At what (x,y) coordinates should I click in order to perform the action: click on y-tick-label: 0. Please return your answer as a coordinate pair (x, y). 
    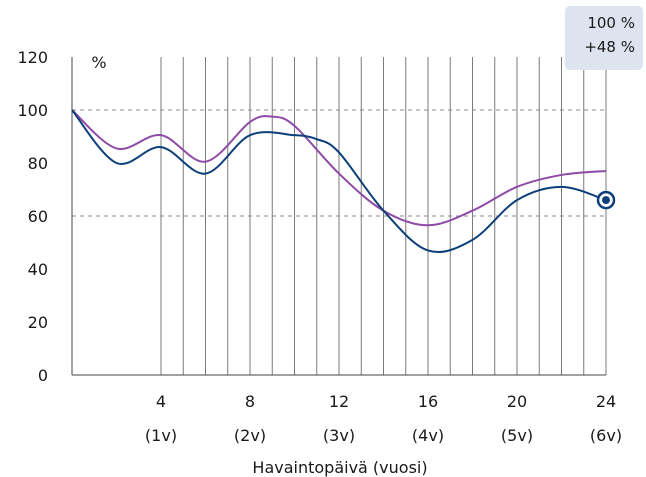
    Looking at the image, I should click on (43, 375).